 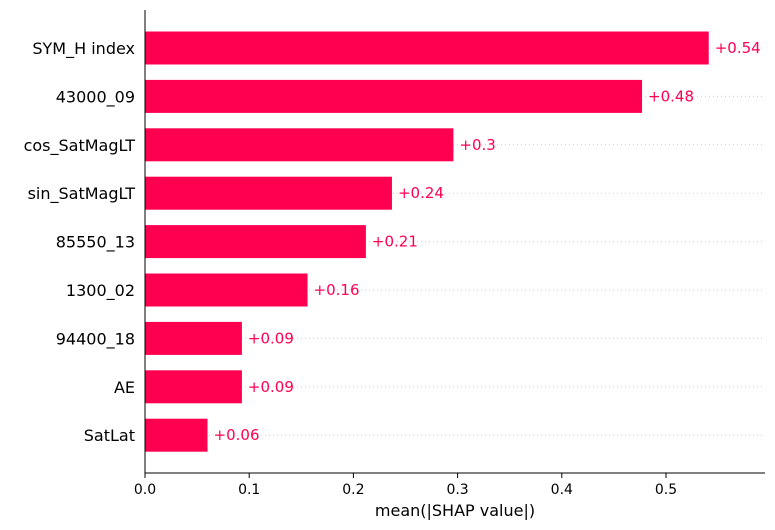 I want to click on category-label: SatLat, so click(x=109, y=435).